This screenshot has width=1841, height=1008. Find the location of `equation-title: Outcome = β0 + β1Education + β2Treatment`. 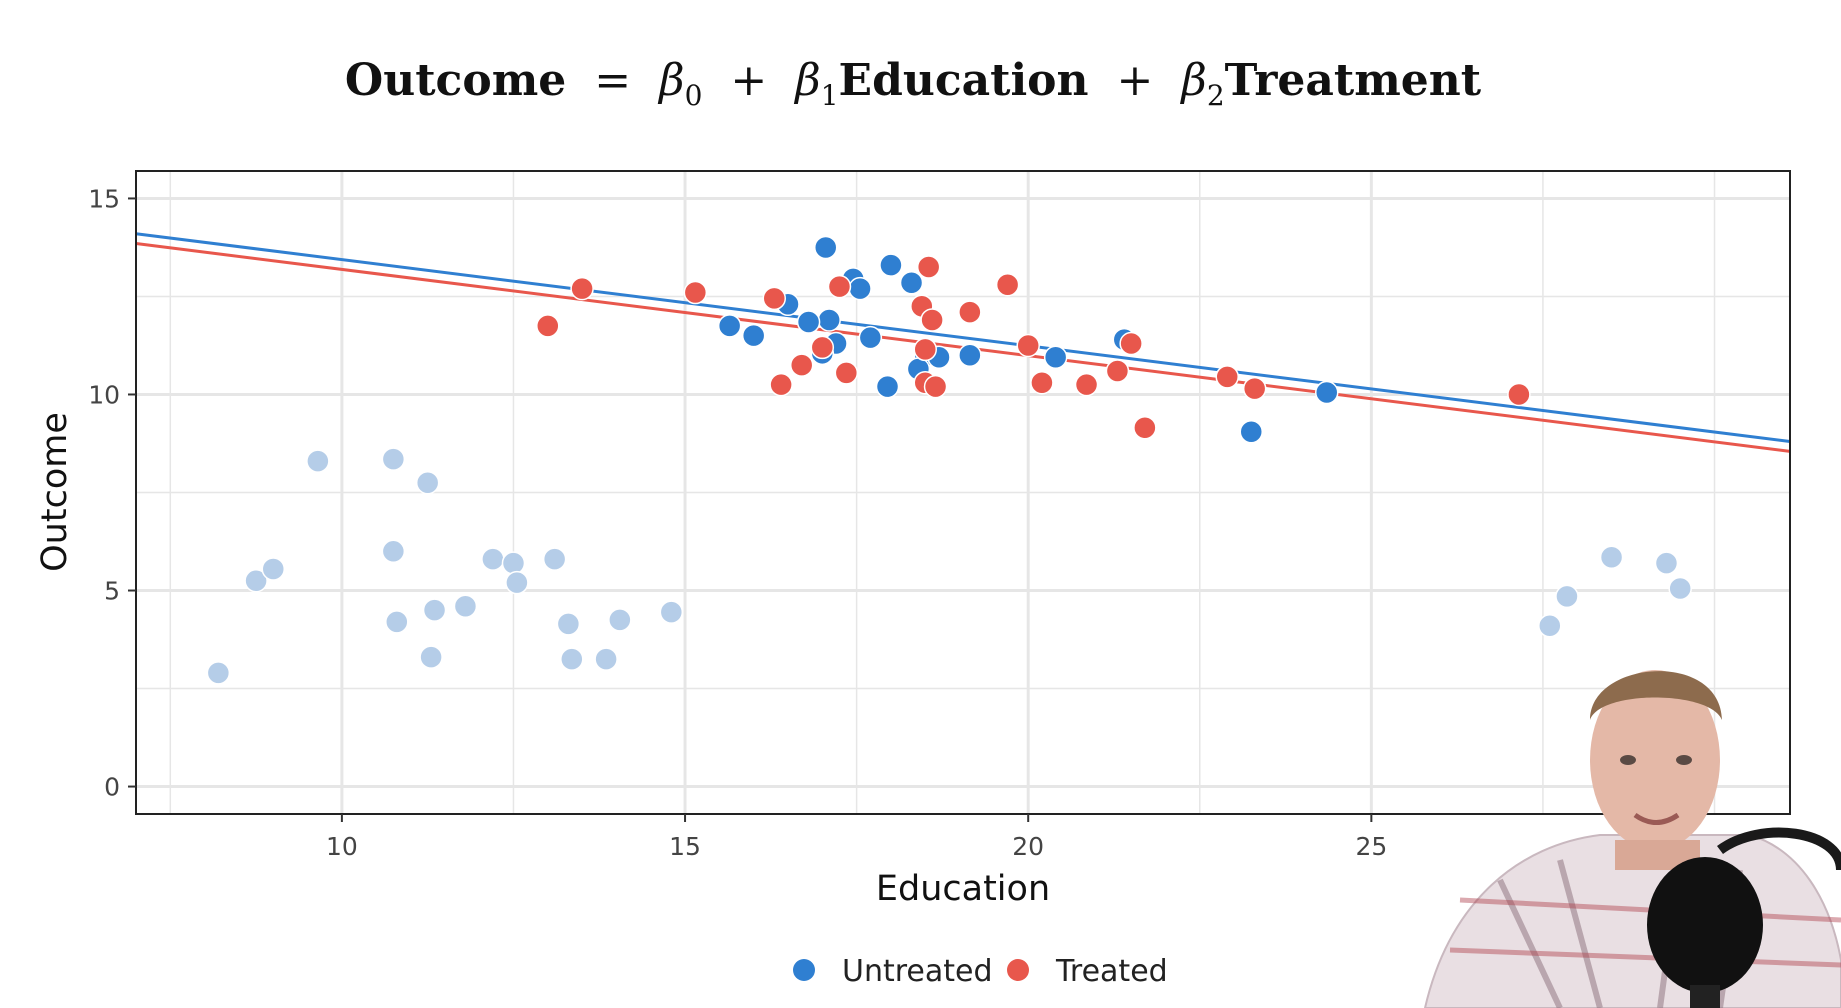

equation-title: Outcome = β0 + β1Education + β2Treatment is located at coordinates (913, 85).